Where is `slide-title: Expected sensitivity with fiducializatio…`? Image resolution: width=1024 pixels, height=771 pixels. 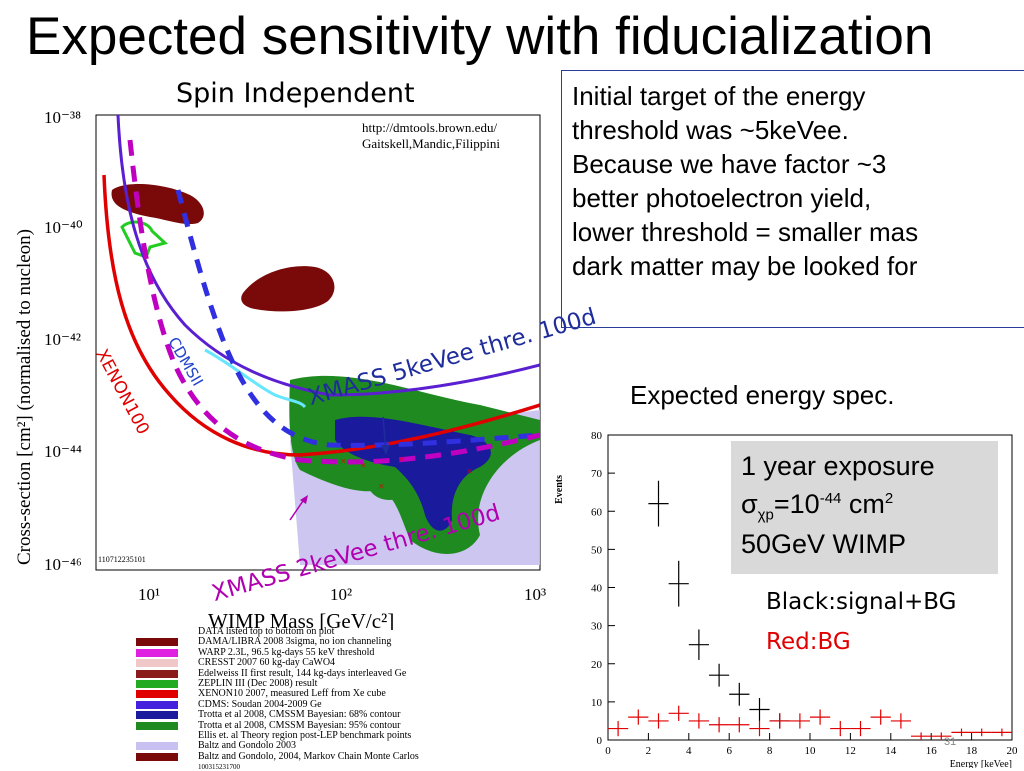 slide-title: Expected sensitivity with fiducializatio… is located at coordinates (480, 36).